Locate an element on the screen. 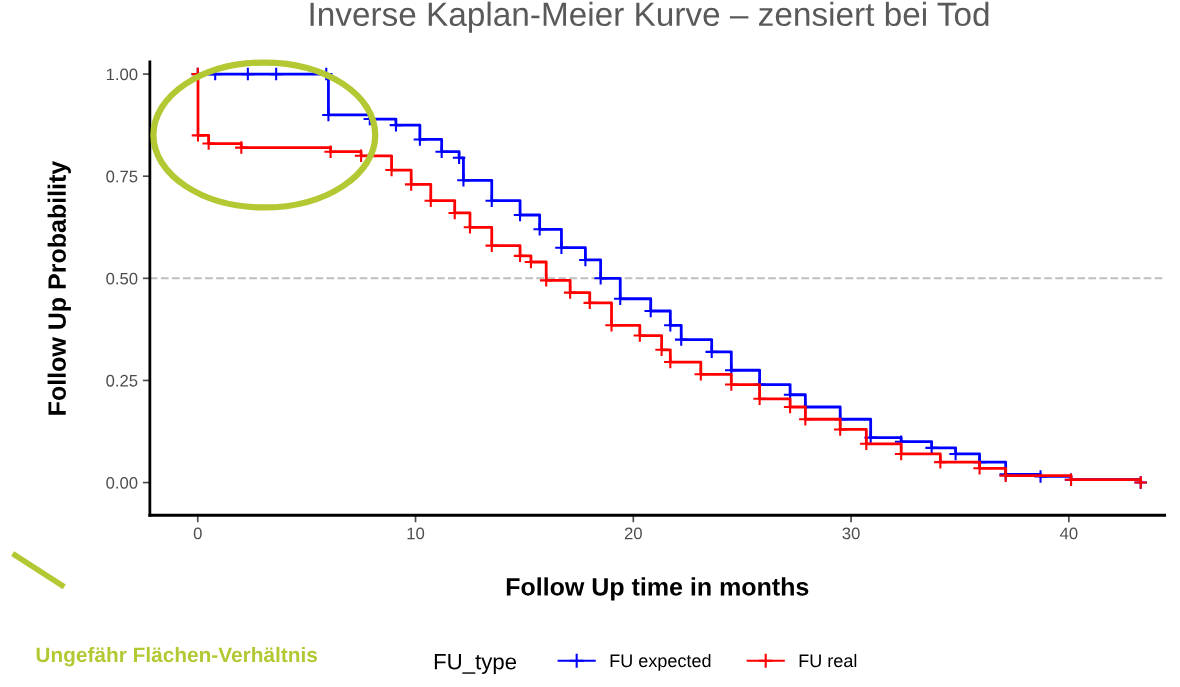  legend-label: FU real is located at coordinates (828, 660).